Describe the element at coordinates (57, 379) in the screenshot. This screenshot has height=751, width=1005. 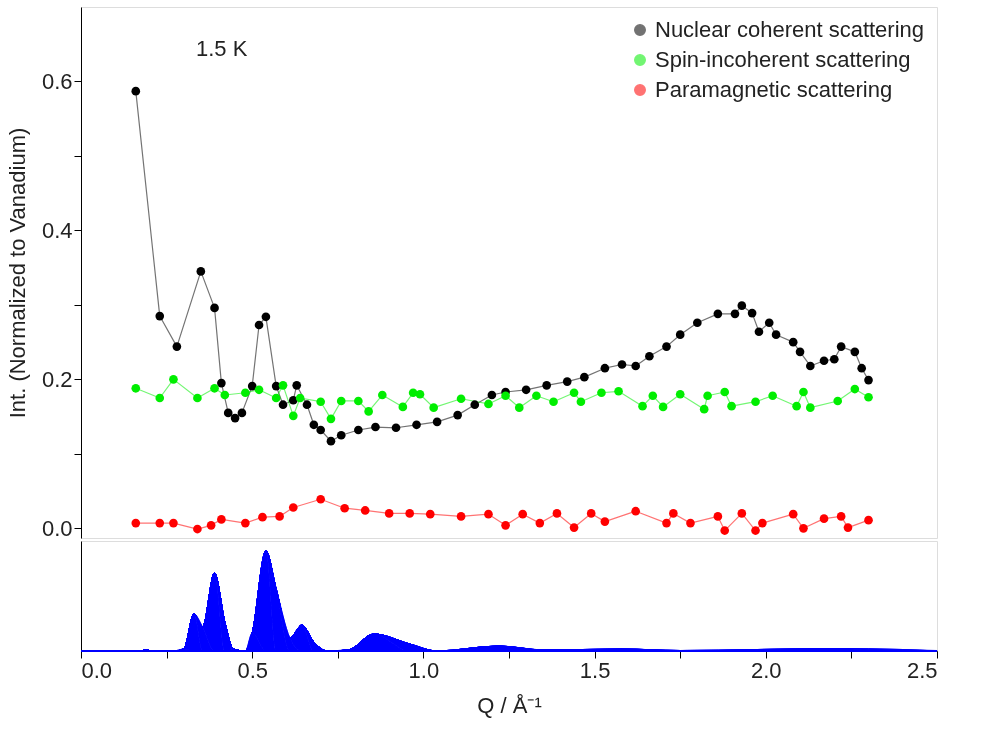
I see `y-tick-label: 0.2` at that location.